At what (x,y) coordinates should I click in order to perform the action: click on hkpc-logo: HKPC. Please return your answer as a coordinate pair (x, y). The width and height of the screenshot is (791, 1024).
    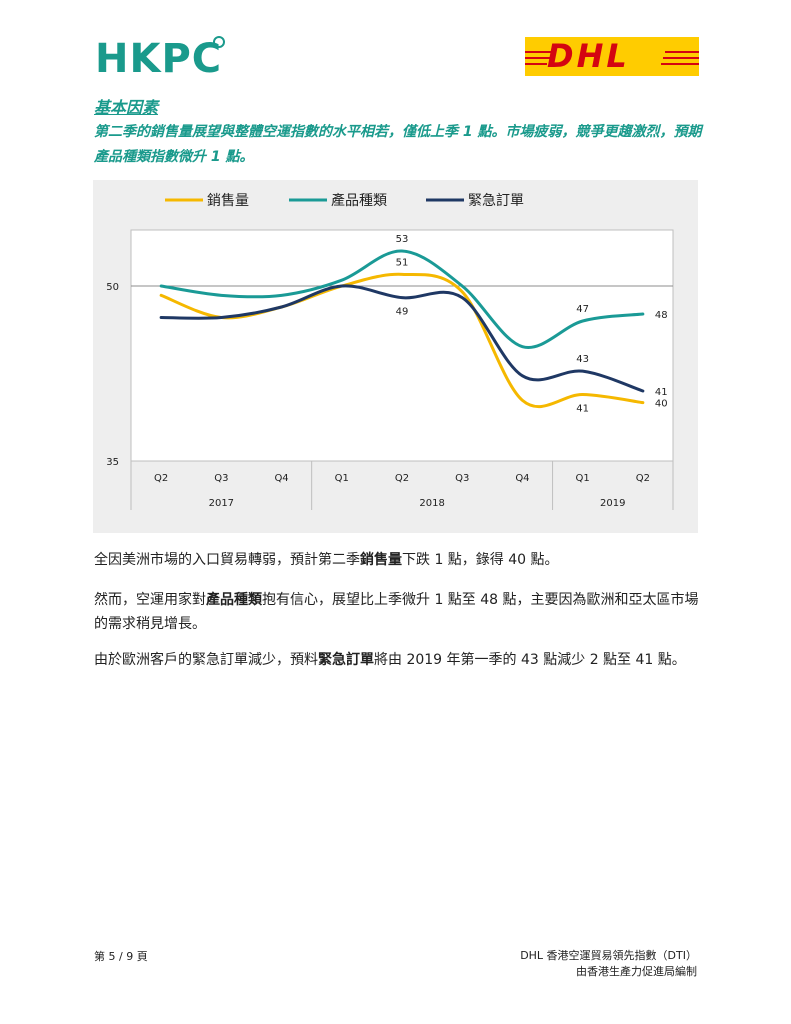
    Looking at the image, I should click on (160, 59).